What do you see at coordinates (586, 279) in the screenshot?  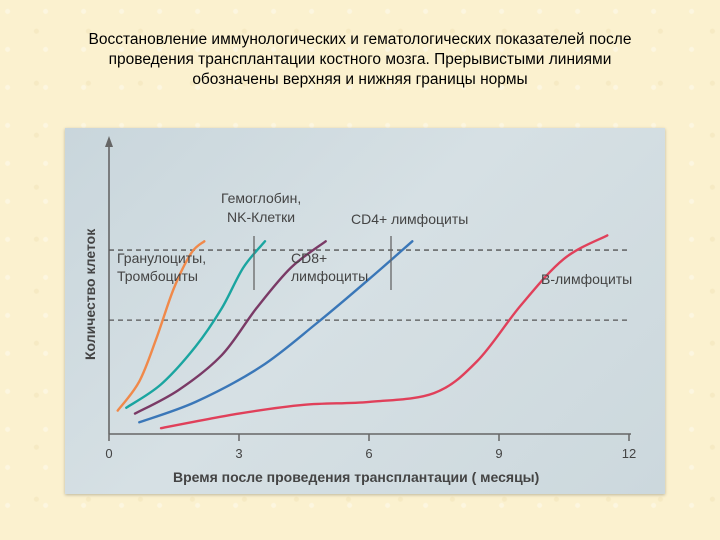 I see `annotation-b-lymphocytes: В-лимфоциты` at bounding box center [586, 279].